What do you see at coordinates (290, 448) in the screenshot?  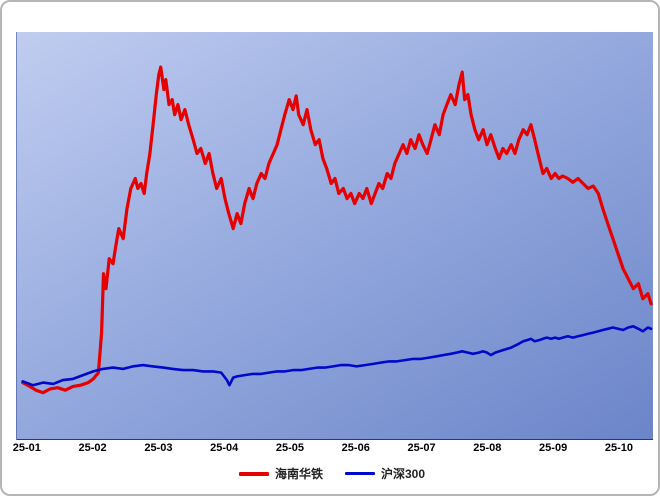 I see `x-tick-label: 25-05` at bounding box center [290, 448].